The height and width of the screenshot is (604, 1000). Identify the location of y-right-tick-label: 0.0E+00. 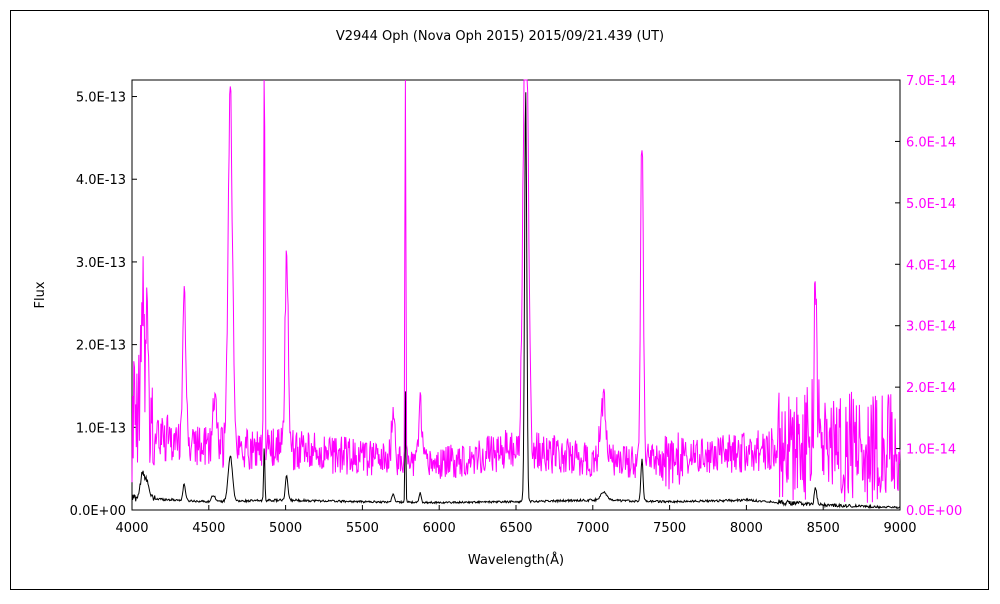
(934, 511).